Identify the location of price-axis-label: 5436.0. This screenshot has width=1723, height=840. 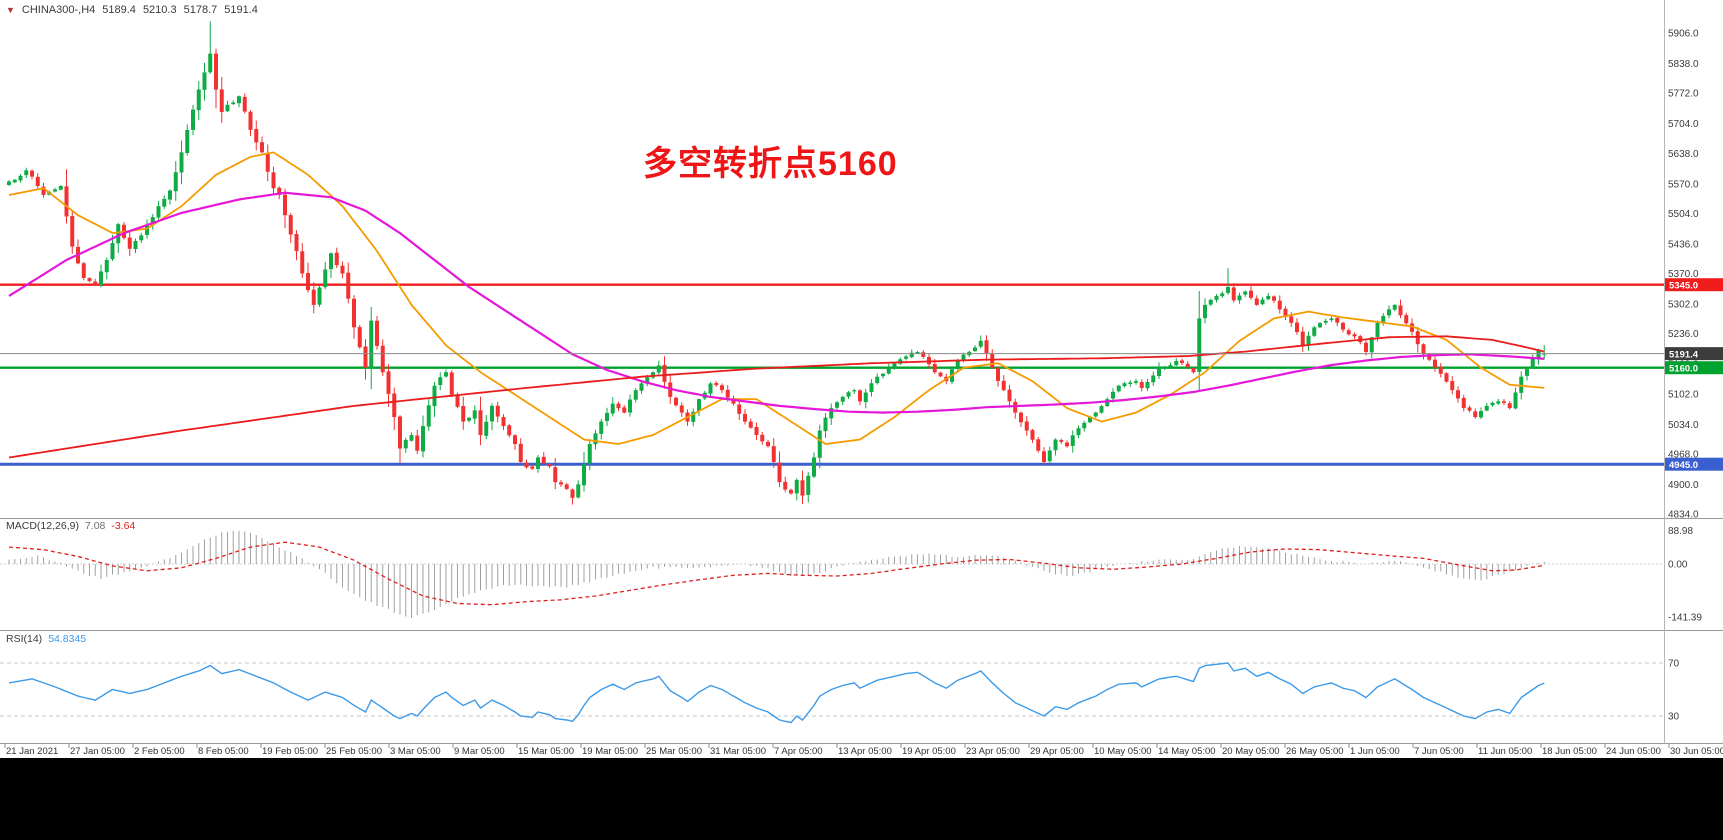
(1683, 244).